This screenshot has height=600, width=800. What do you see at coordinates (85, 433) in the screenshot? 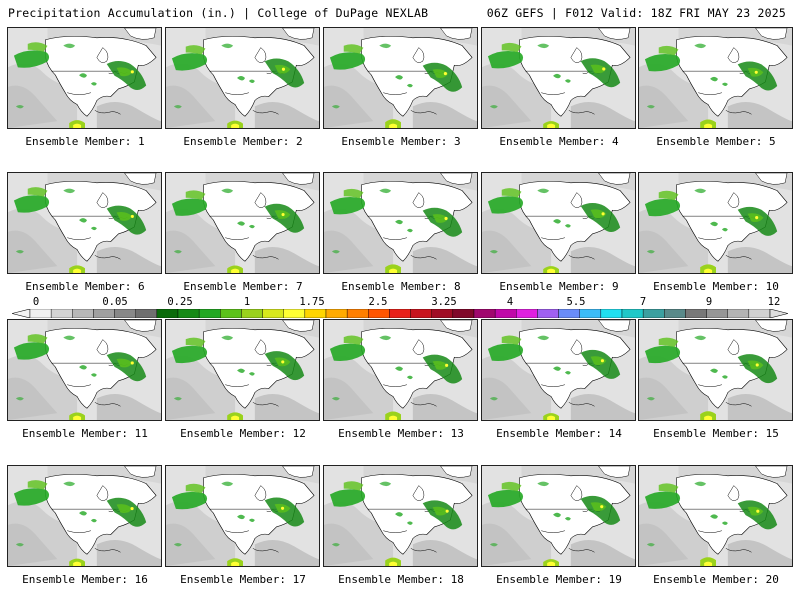
I see `ensemble-member-label: Ensemble Member: 11` at bounding box center [85, 433].